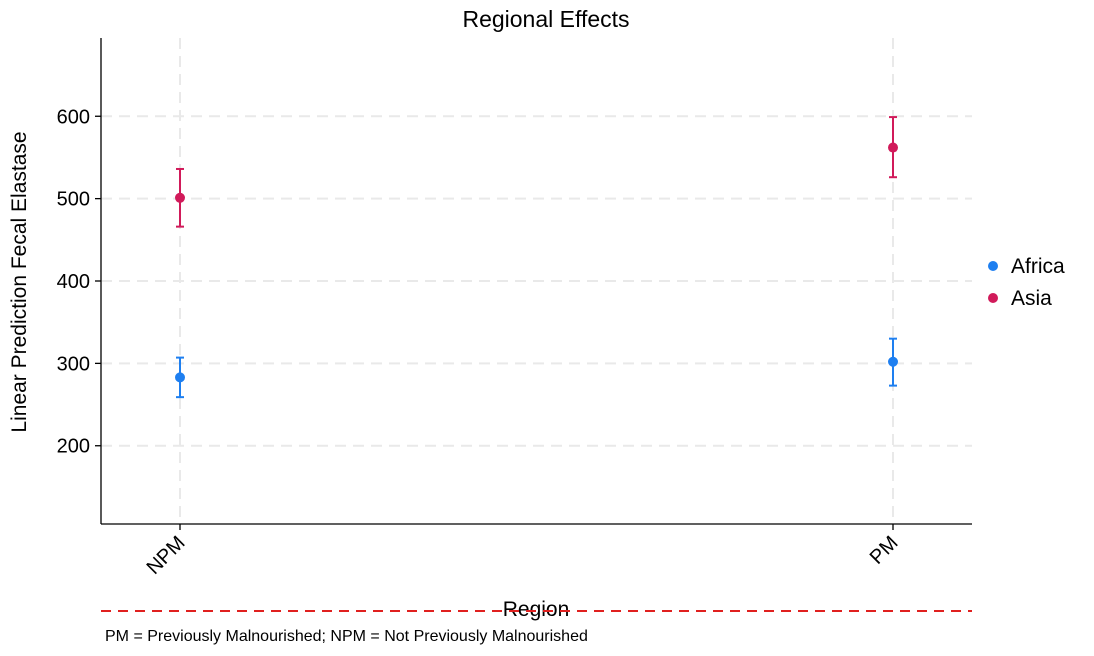 The height and width of the screenshot is (656, 1094). I want to click on legend: Africa Asia, so click(1026, 282).